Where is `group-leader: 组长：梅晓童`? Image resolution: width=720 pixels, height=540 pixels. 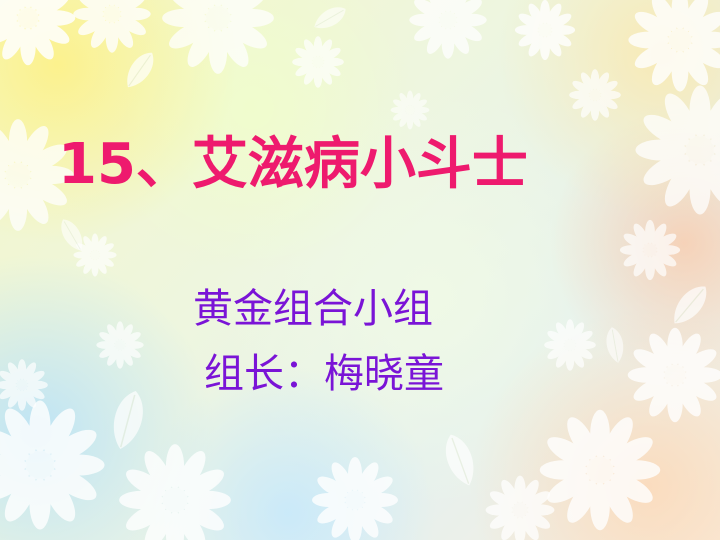
group-leader: 组长：梅晓童 is located at coordinates (324, 374).